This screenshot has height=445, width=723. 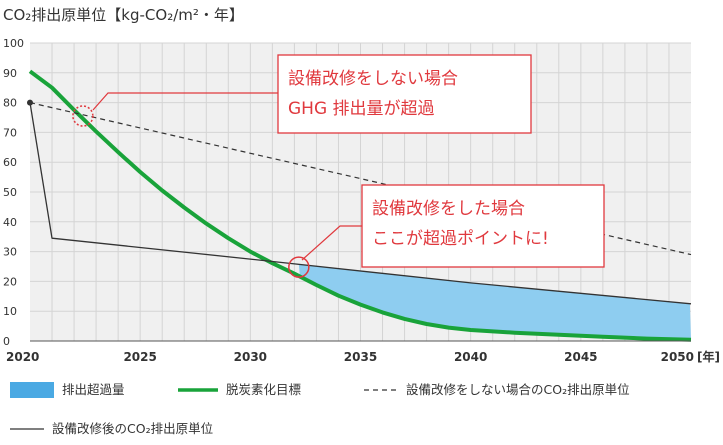 What do you see at coordinates (10, 73) in the screenshot?
I see `y-tick-label: 90` at bounding box center [10, 73].